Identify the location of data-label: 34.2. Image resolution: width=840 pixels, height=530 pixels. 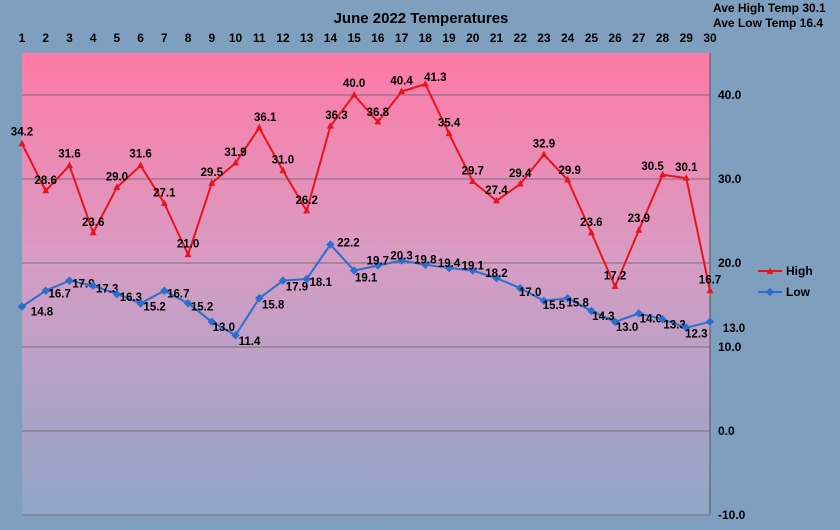
(22, 133).